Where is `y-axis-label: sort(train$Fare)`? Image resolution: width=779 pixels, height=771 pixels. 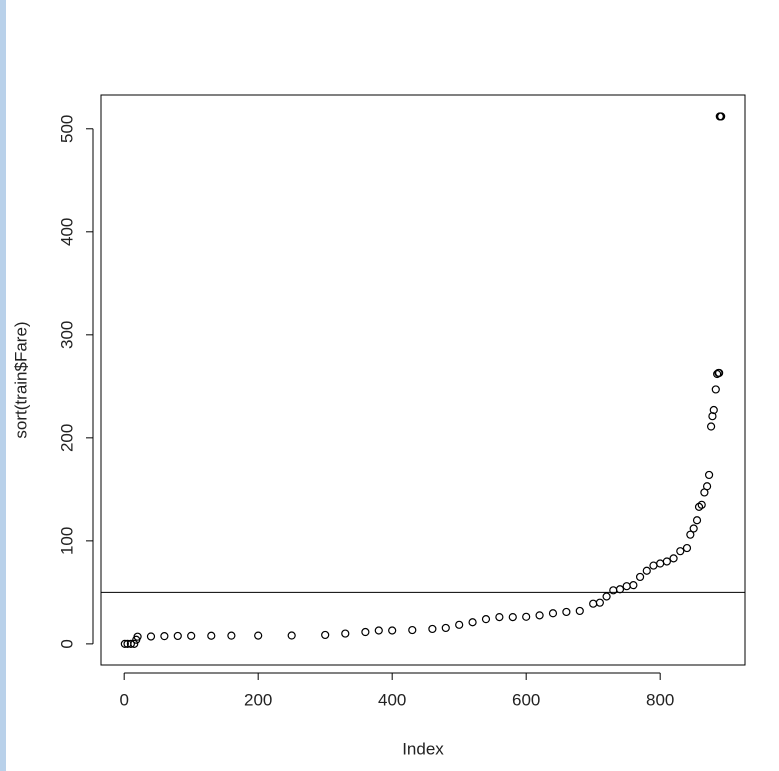
y-axis-label: sort(train$Fare) is located at coordinates (20, 379).